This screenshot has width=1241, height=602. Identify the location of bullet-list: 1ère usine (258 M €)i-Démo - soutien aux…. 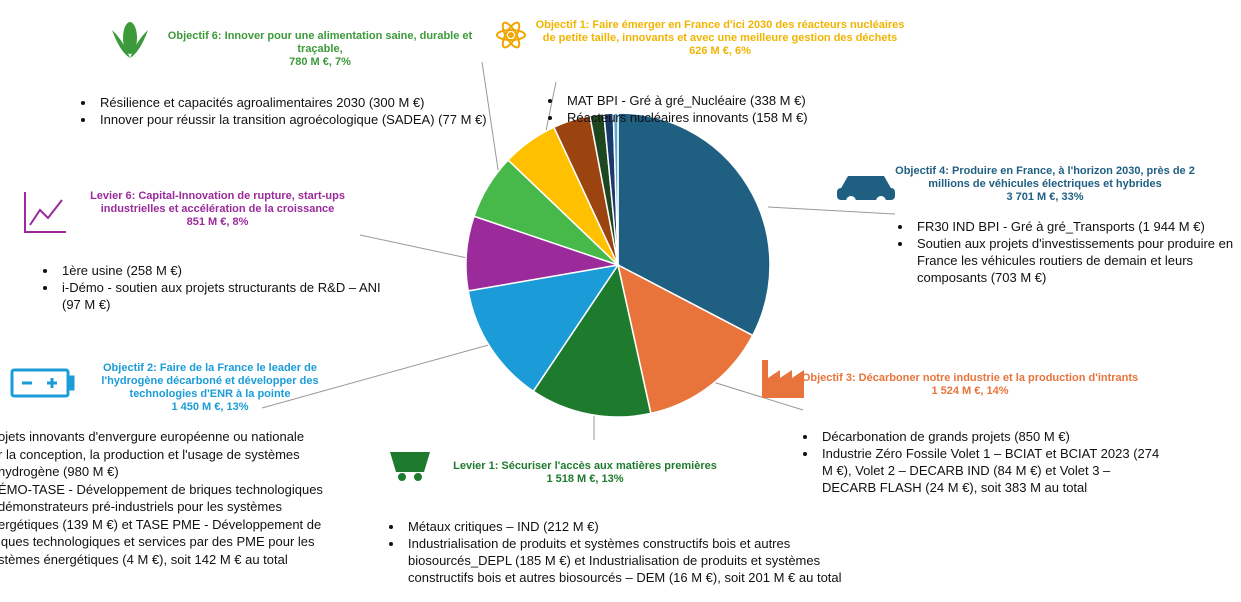
(215, 287).